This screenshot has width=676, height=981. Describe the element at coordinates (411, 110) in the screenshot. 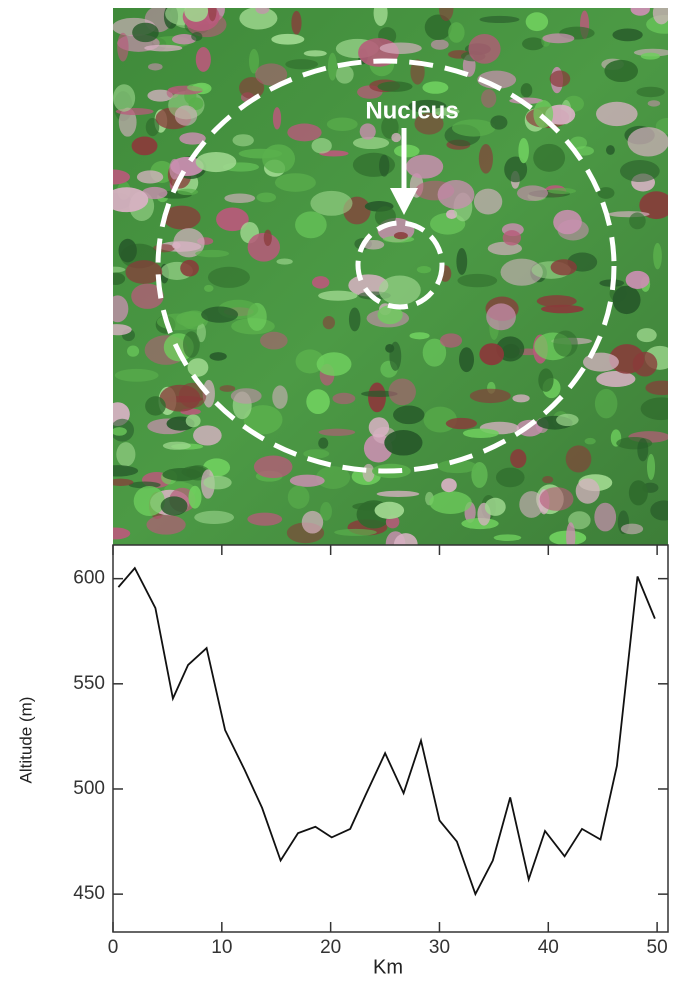

I see `annotation: Nucleus` at that location.